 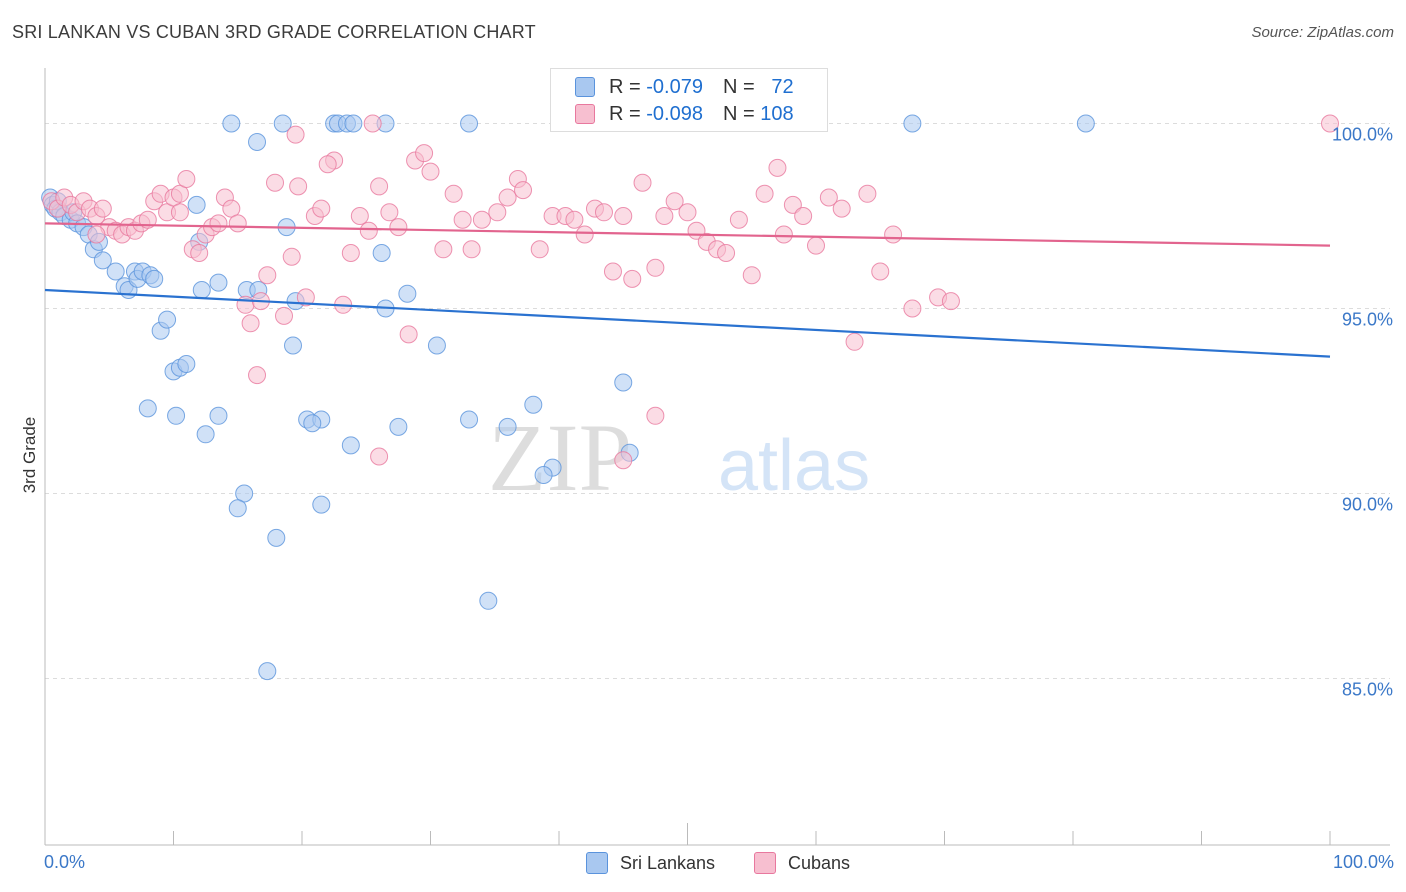 What do you see at coordinates (794, 466) in the screenshot?
I see `watermark-atlas: atlas` at bounding box center [794, 466].